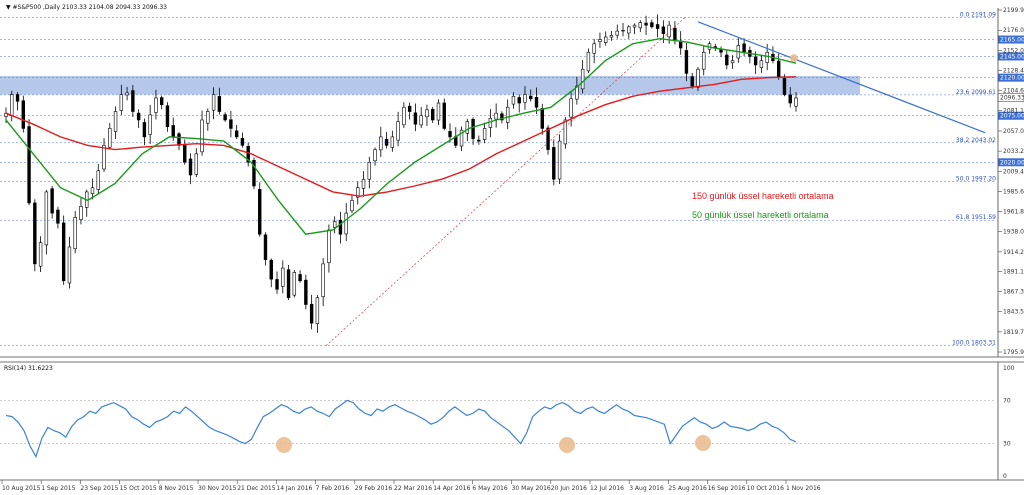  I want to click on time-tick-label: 8 Nov 2015, so click(176, 488).